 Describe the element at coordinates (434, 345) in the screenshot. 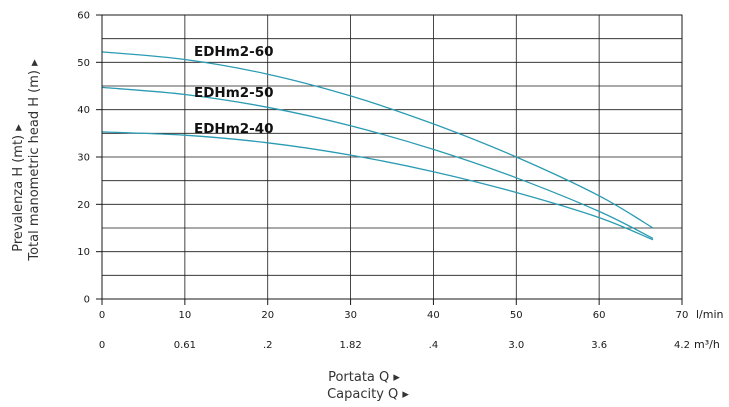

I see `x2-tick-label: .4` at that location.